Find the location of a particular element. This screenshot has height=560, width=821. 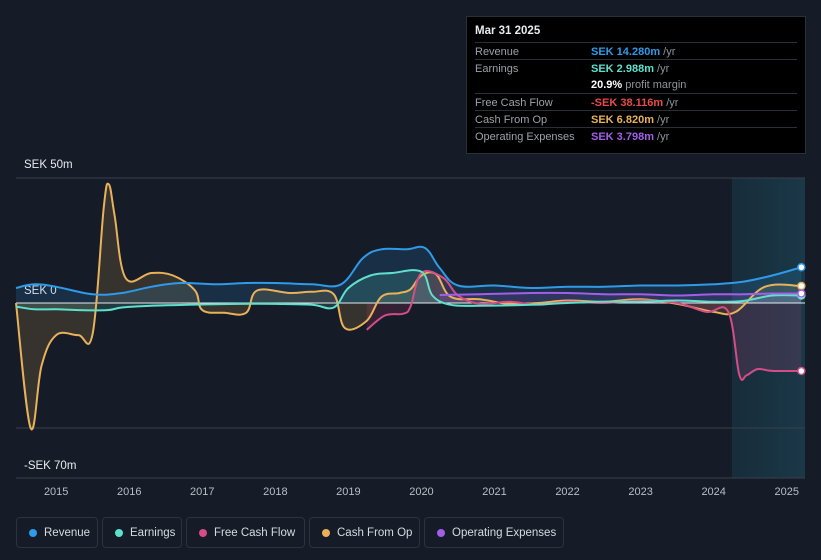

legend-label: Revenue is located at coordinates (67, 533).